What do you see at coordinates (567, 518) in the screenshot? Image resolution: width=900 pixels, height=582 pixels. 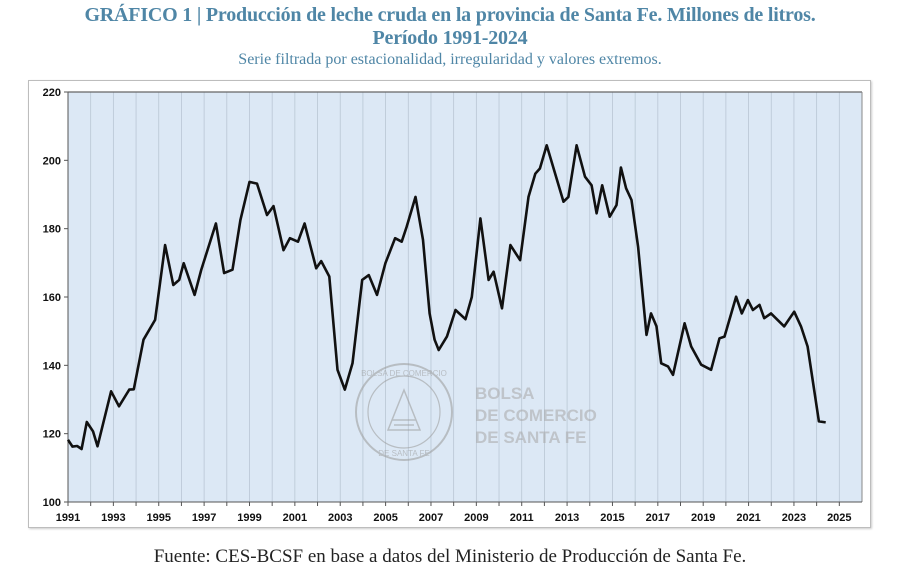 I see `x-tick-label: 2013` at bounding box center [567, 518].